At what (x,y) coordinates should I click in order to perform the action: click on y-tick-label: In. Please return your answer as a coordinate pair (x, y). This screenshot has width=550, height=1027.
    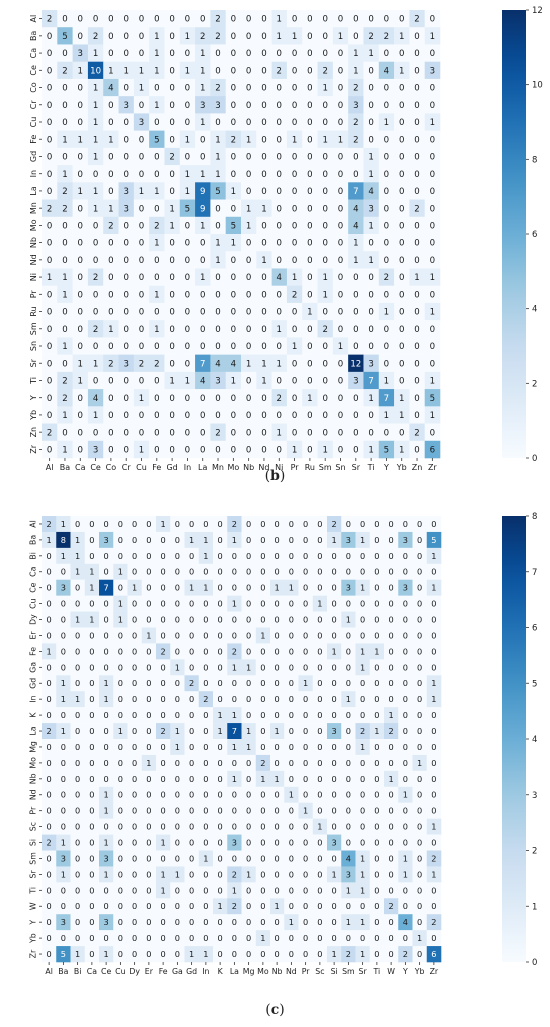
    Looking at the image, I should click on (33, 173).